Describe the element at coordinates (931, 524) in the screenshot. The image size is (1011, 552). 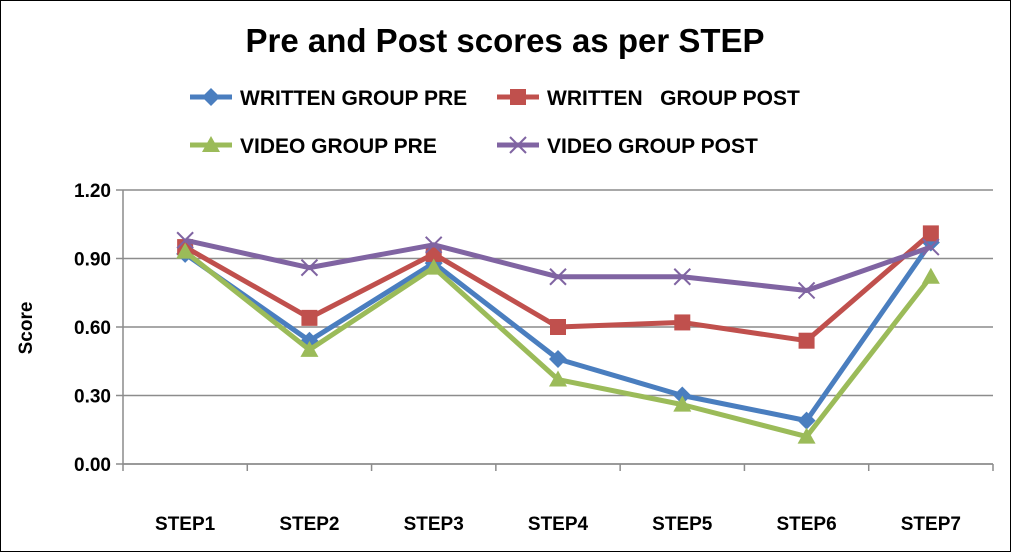
I see `x-tick-label: STEP7` at that location.